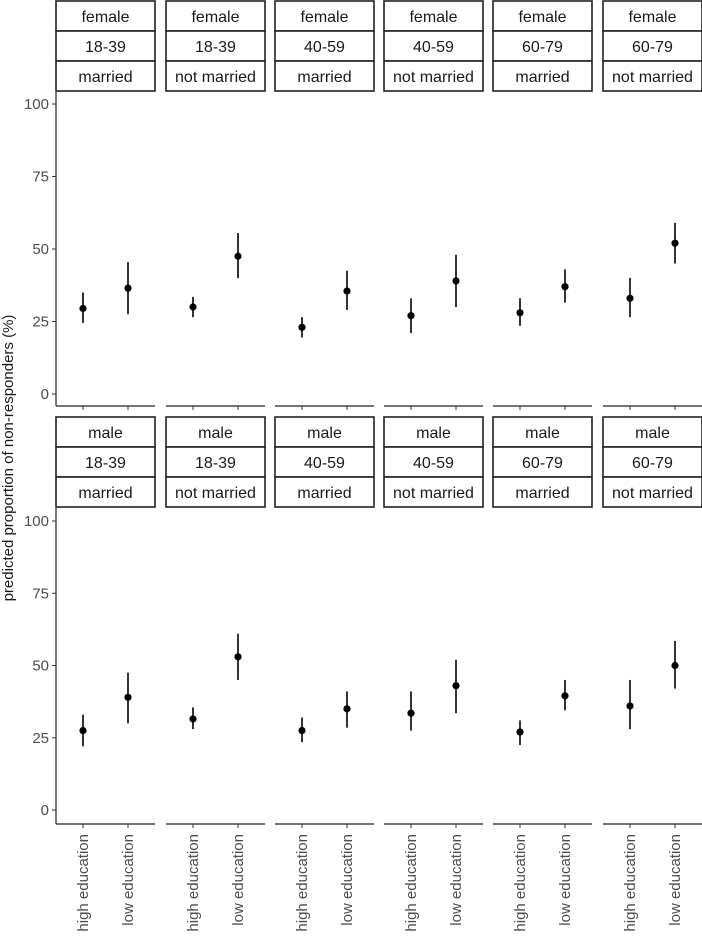 The image size is (702, 941). Describe the element at coordinates (40, 593) in the screenshot. I see `y-tick-label: 75` at that location.